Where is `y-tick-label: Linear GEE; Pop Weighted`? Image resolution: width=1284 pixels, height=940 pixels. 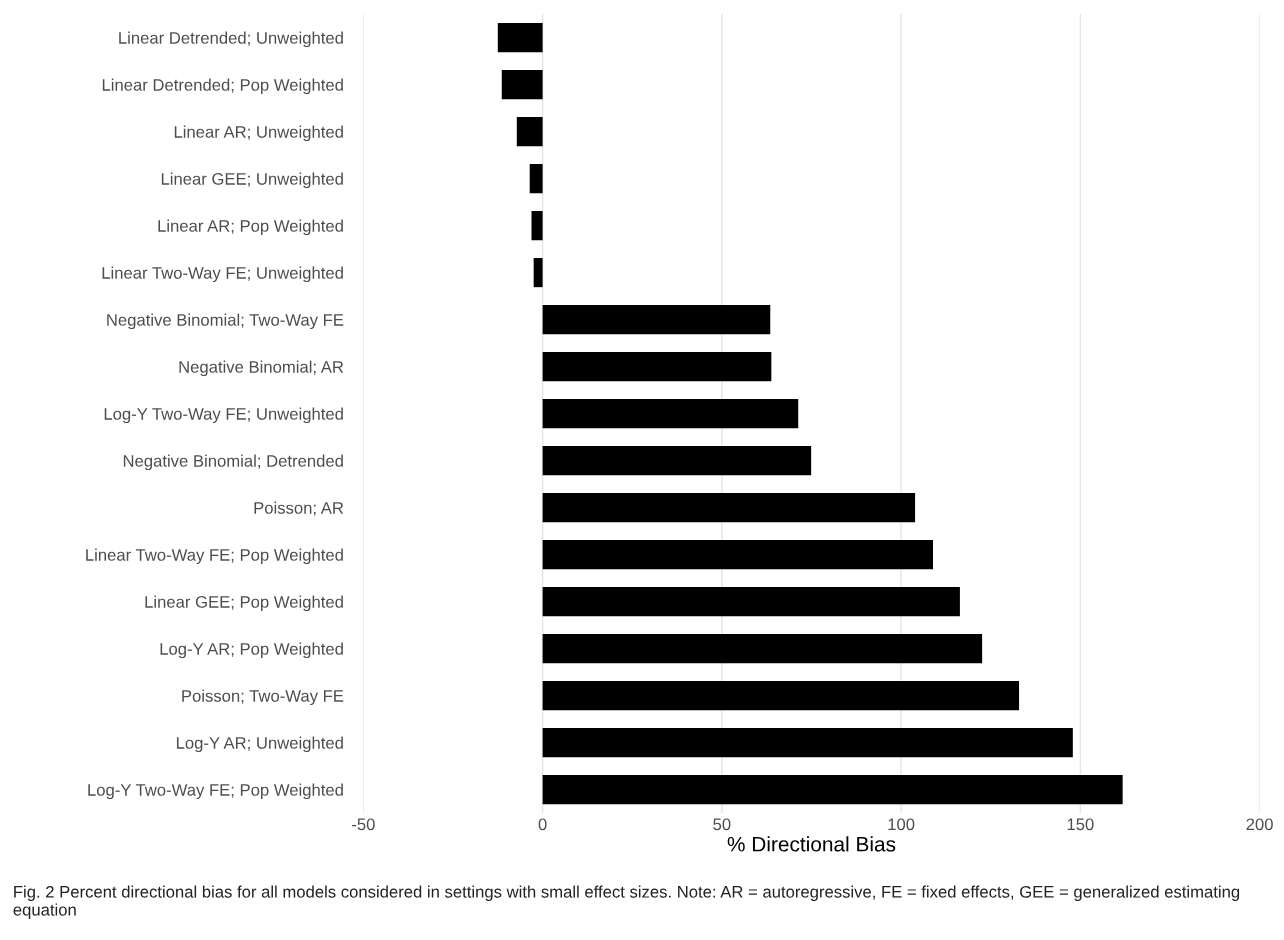 y-tick-label: Linear GEE; Pop Weighted is located at coordinates (244, 603).